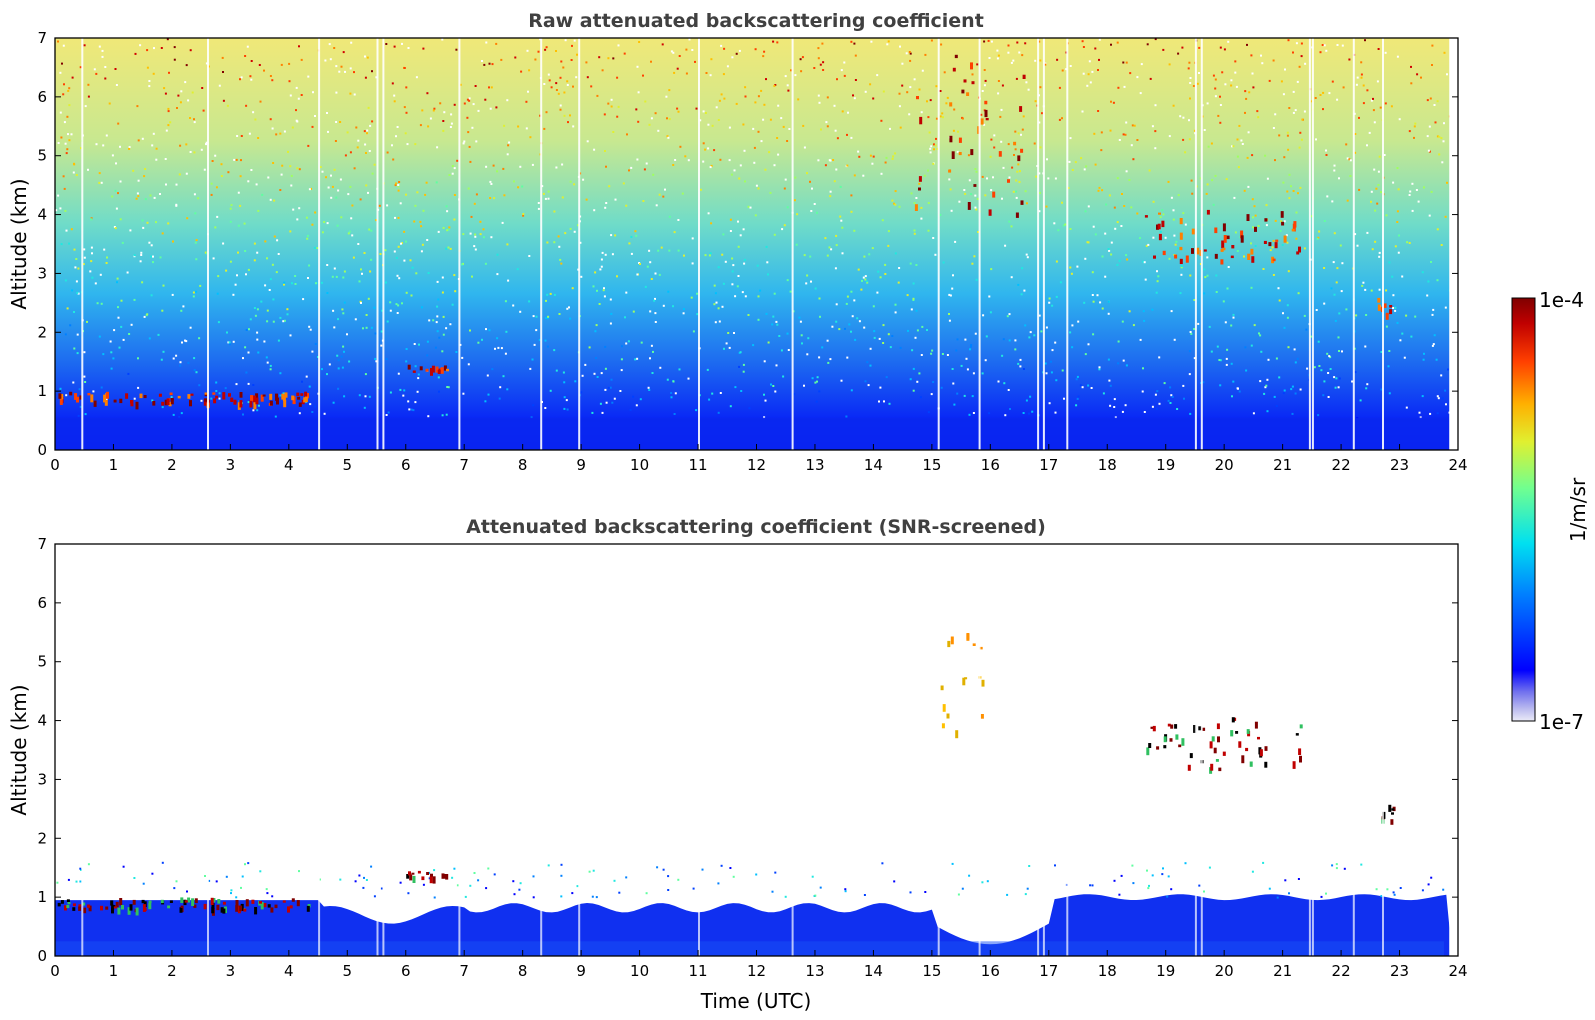 This screenshot has height=1020, width=1595. Describe the element at coordinates (1550, 511) in the screenshot. I see `colorbar: 1e-4 1e-7 1/m/sr` at that location.